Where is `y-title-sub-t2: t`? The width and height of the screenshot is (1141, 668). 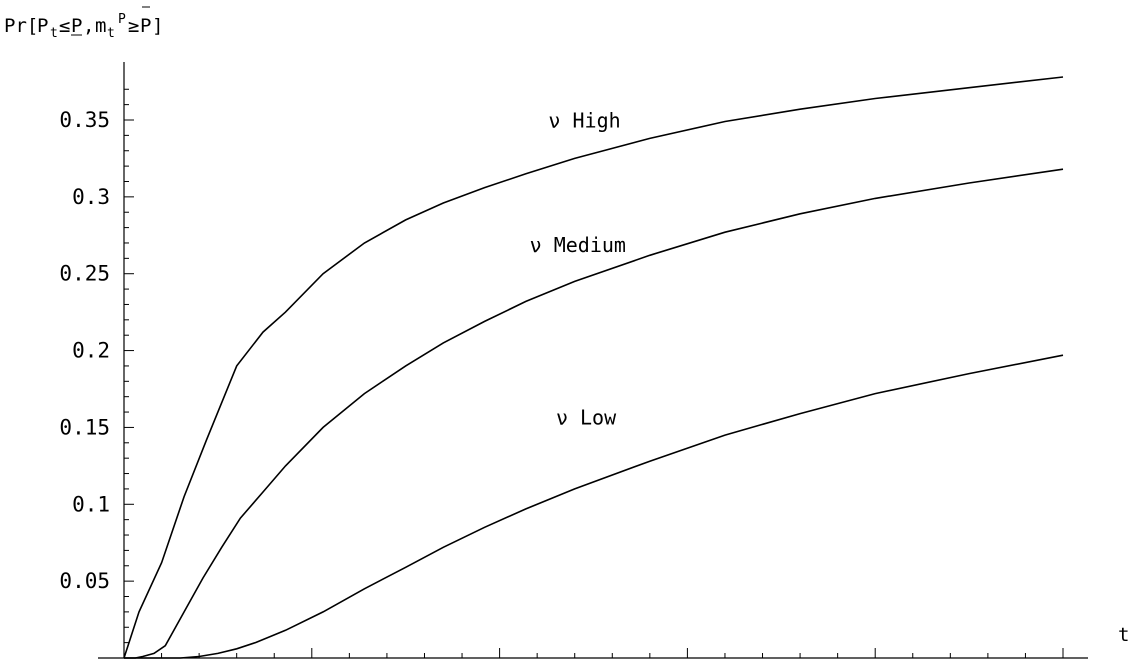 y-title-sub-t2: t is located at coordinates (111, 33).